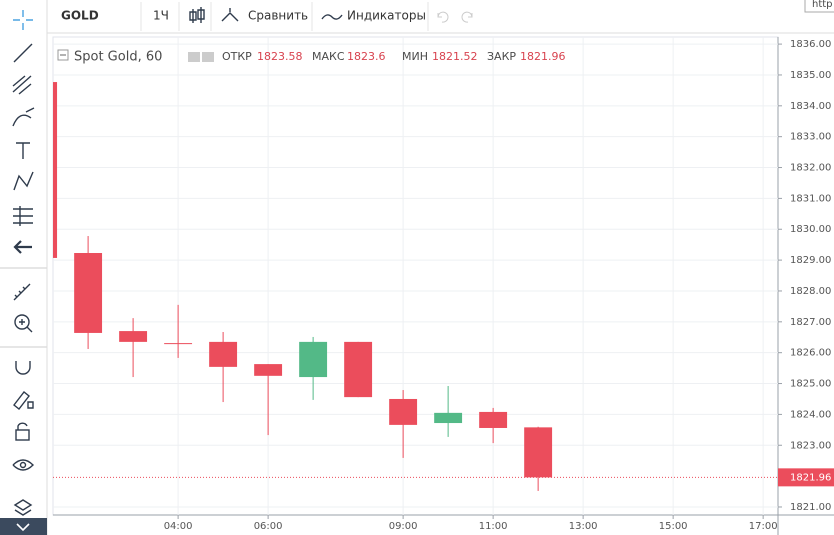 The height and width of the screenshot is (535, 834). What do you see at coordinates (328, 56) in the screenshot?
I see `legend-high-label: МАКС` at bounding box center [328, 56].